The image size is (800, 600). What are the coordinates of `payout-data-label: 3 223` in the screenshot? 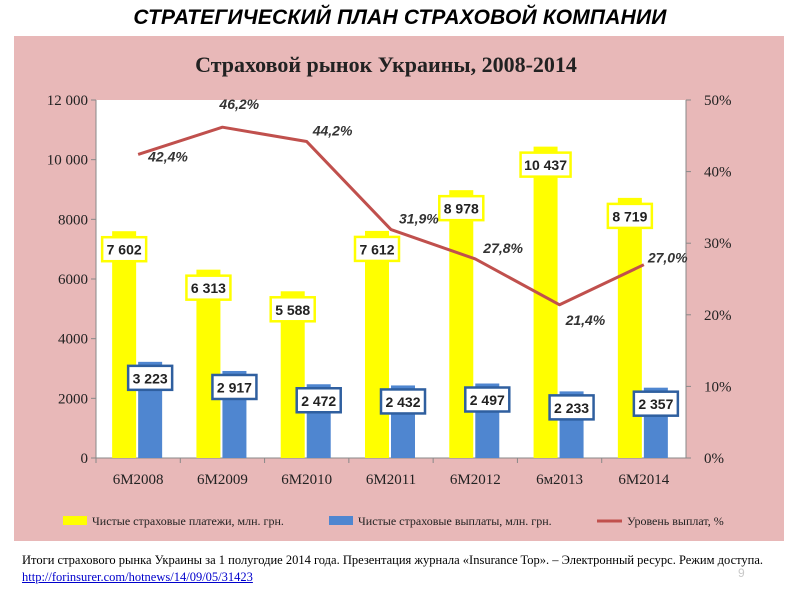 It's located at (150, 378).